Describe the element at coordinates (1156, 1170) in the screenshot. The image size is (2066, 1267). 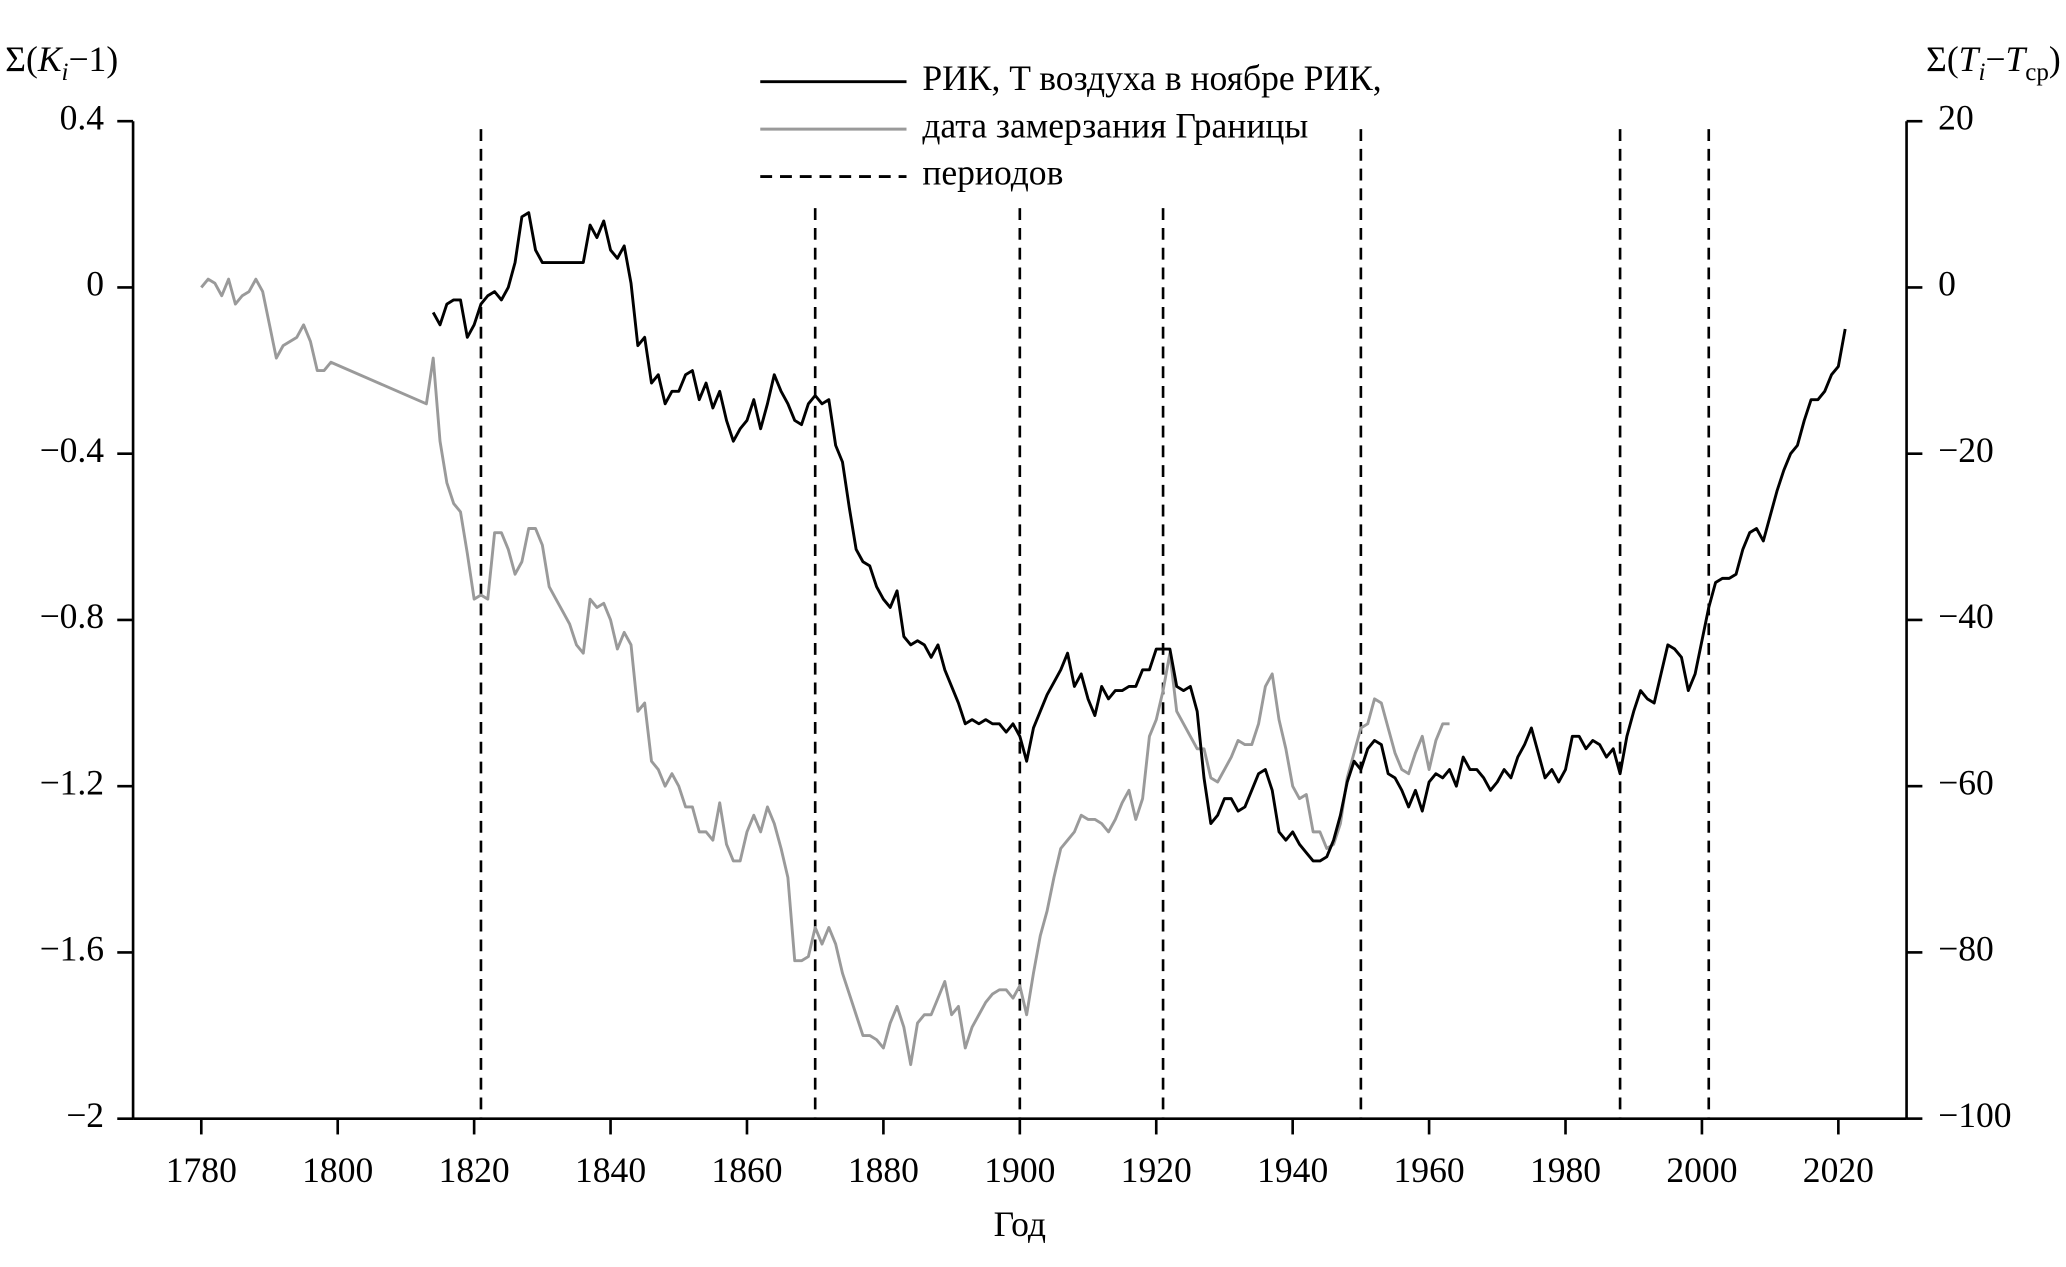
I see `x-tick-label: 1920` at that location.